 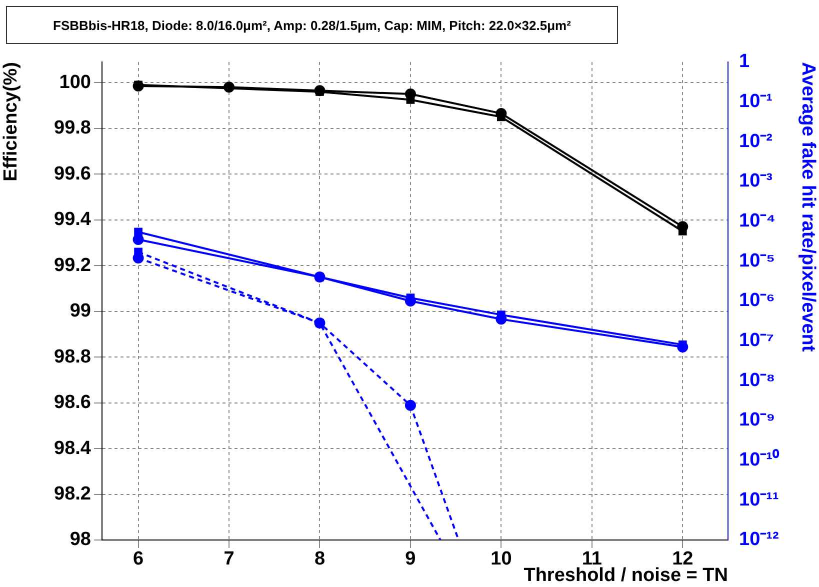 What do you see at coordinates (229, 559) in the screenshot?
I see `x-tick-label: 7` at bounding box center [229, 559].